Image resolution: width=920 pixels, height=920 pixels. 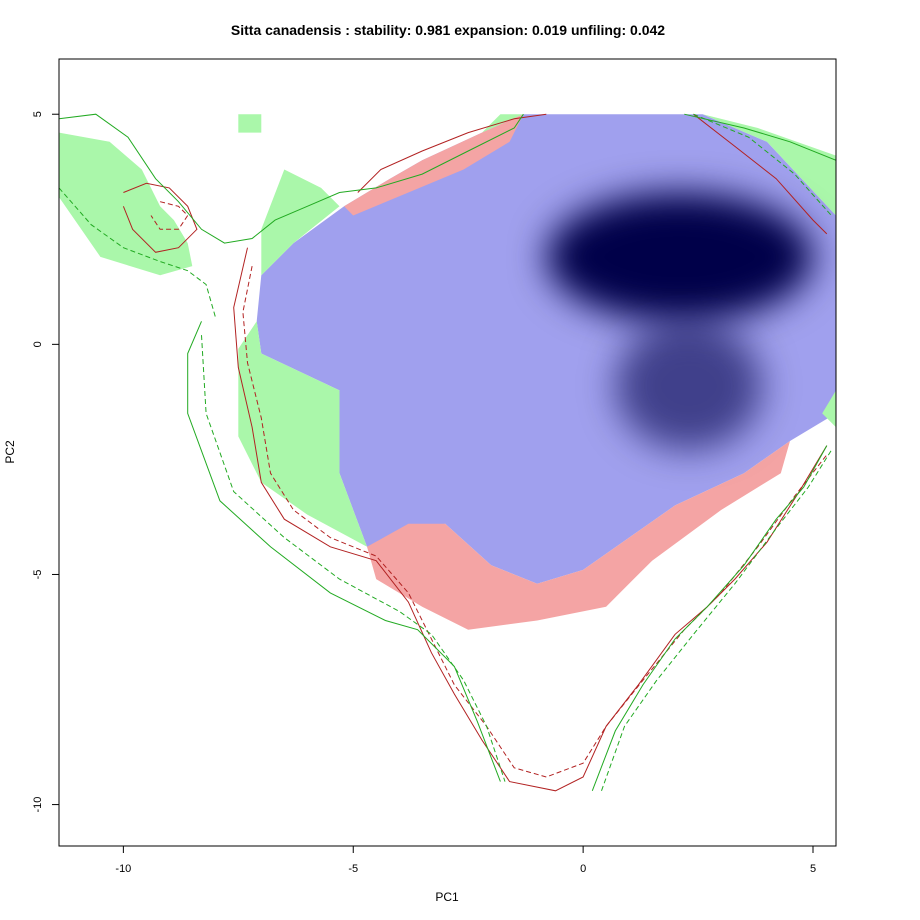 I want to click on x-tick-label: 5, so click(x=813, y=869).